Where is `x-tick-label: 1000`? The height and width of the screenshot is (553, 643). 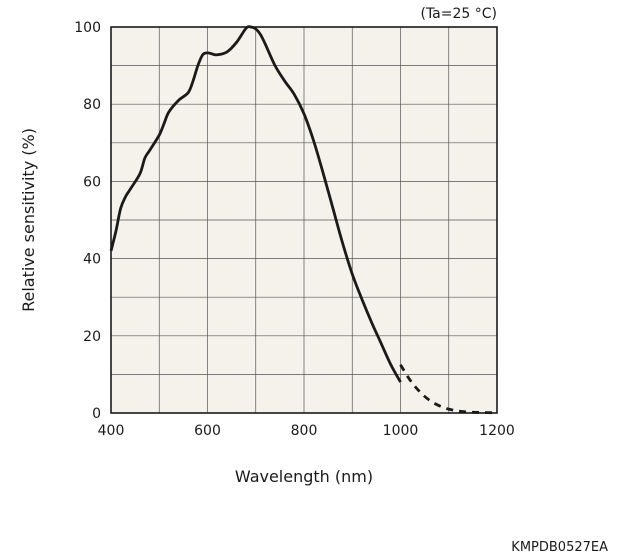
x-tick-label: 1000 is located at coordinates (401, 431).